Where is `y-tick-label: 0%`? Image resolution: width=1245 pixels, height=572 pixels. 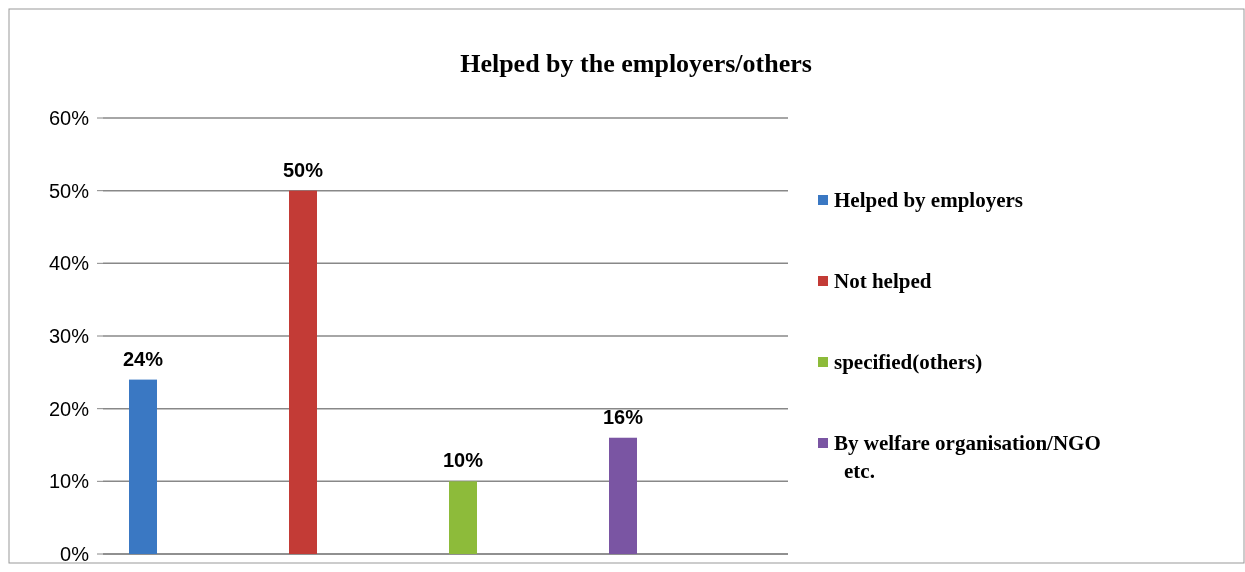 y-tick-label: 0% is located at coordinates (75, 554).